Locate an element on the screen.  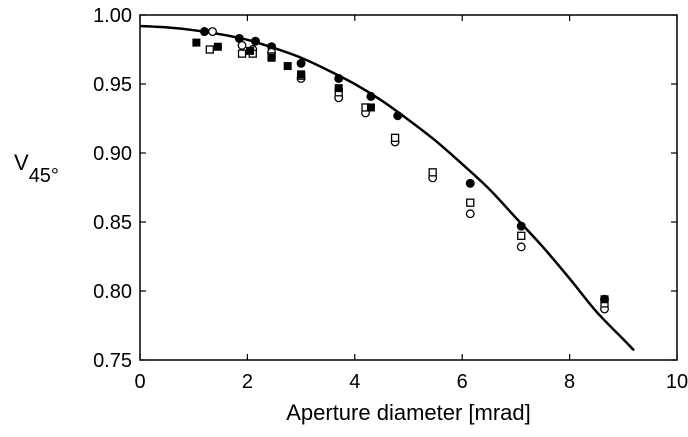
x-tick-label: 6 is located at coordinates (462, 382).